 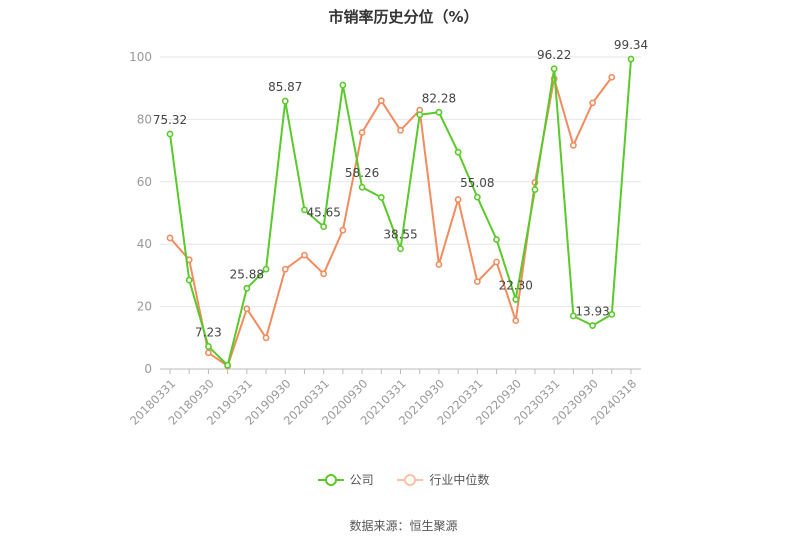 I want to click on y-tick-label: 80, so click(x=144, y=119).